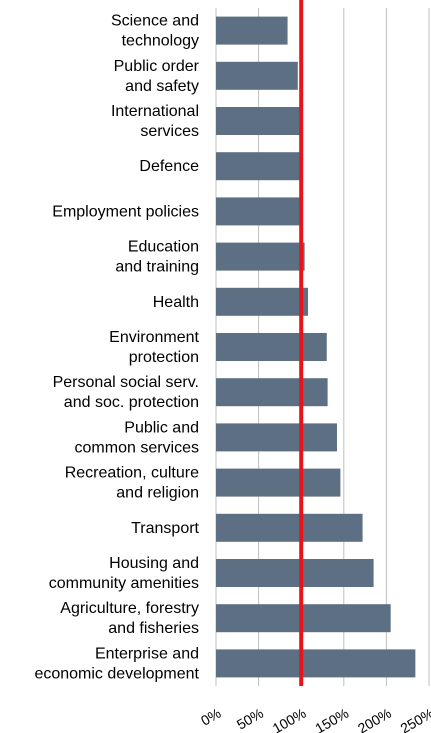  I want to click on category-label-5: Education and training, so click(157, 257).